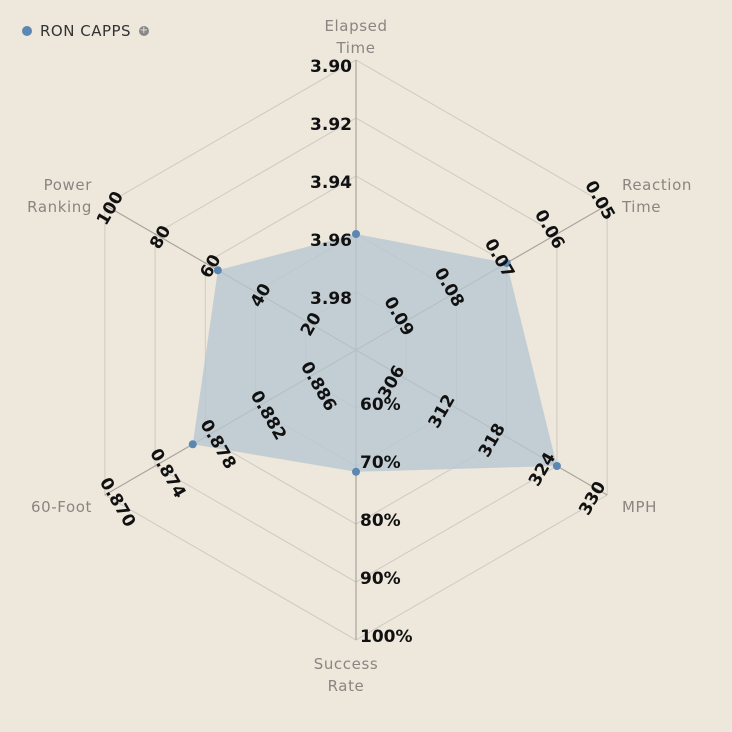 The image size is (732, 732). I want to click on tick-label: 3.90, so click(331, 67).